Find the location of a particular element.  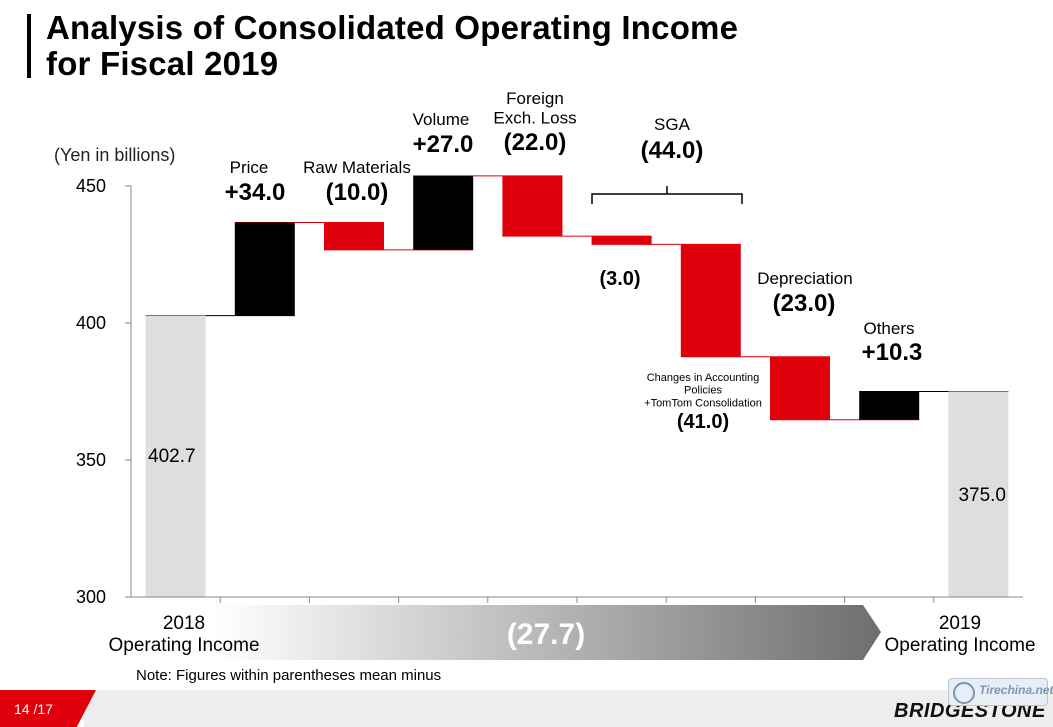

net-change-arrow is located at coordinates (548, 632).